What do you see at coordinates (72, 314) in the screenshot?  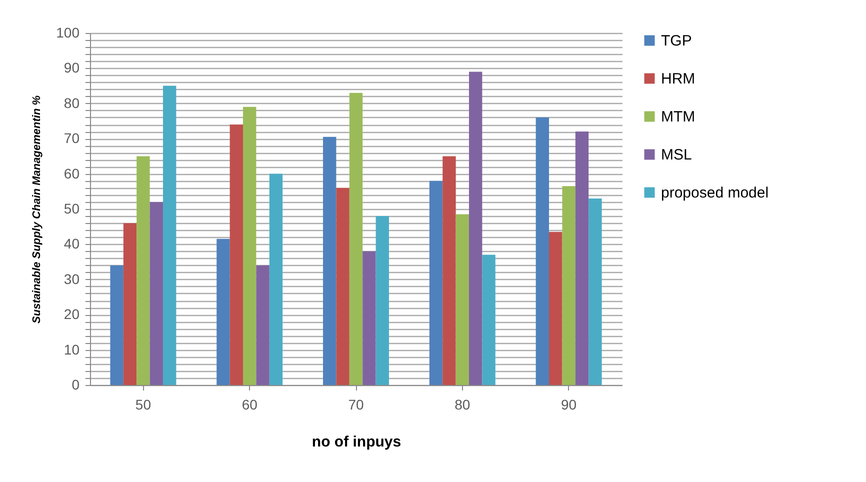 I see `y-tick-label: 20` at bounding box center [72, 314].